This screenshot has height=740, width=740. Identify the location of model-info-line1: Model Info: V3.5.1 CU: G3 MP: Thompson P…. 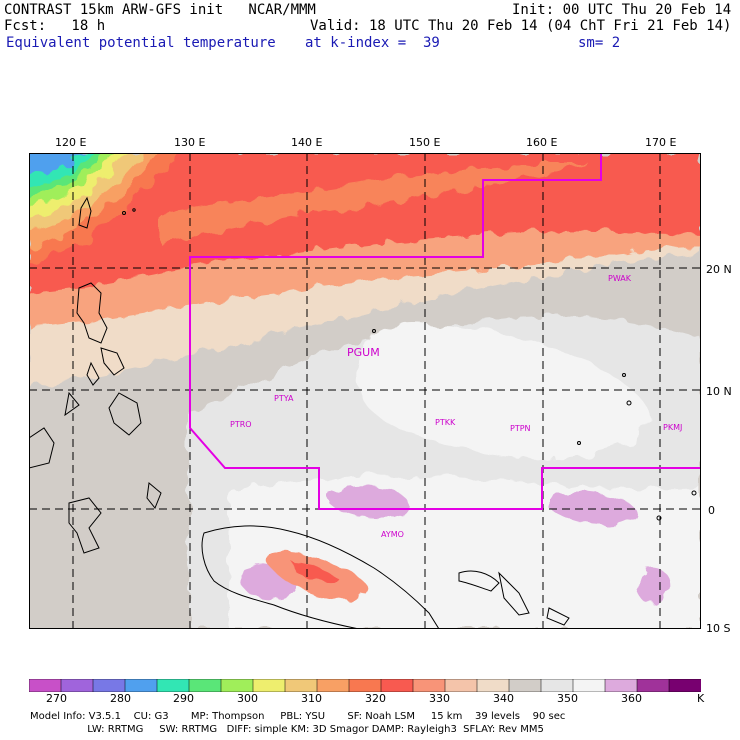
(298, 716).